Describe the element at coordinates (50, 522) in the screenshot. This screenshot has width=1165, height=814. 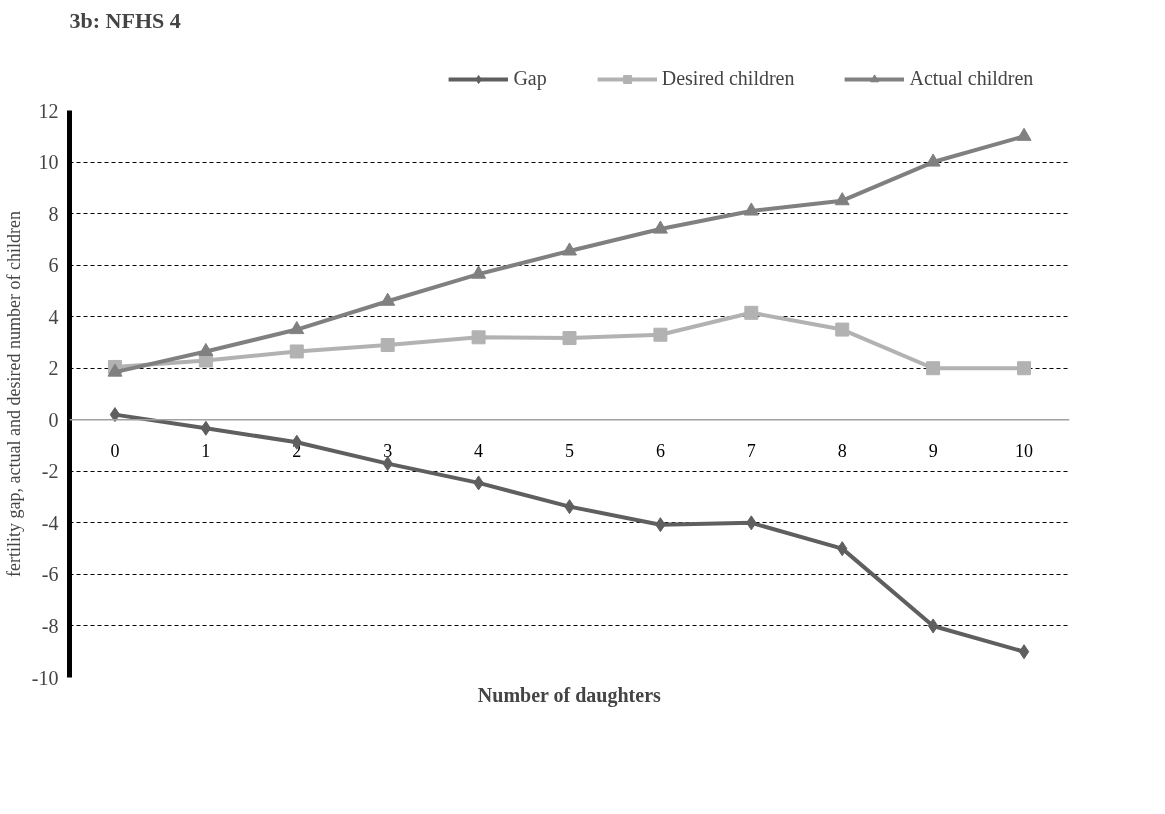
I see `y-tick-label: -4` at that location.